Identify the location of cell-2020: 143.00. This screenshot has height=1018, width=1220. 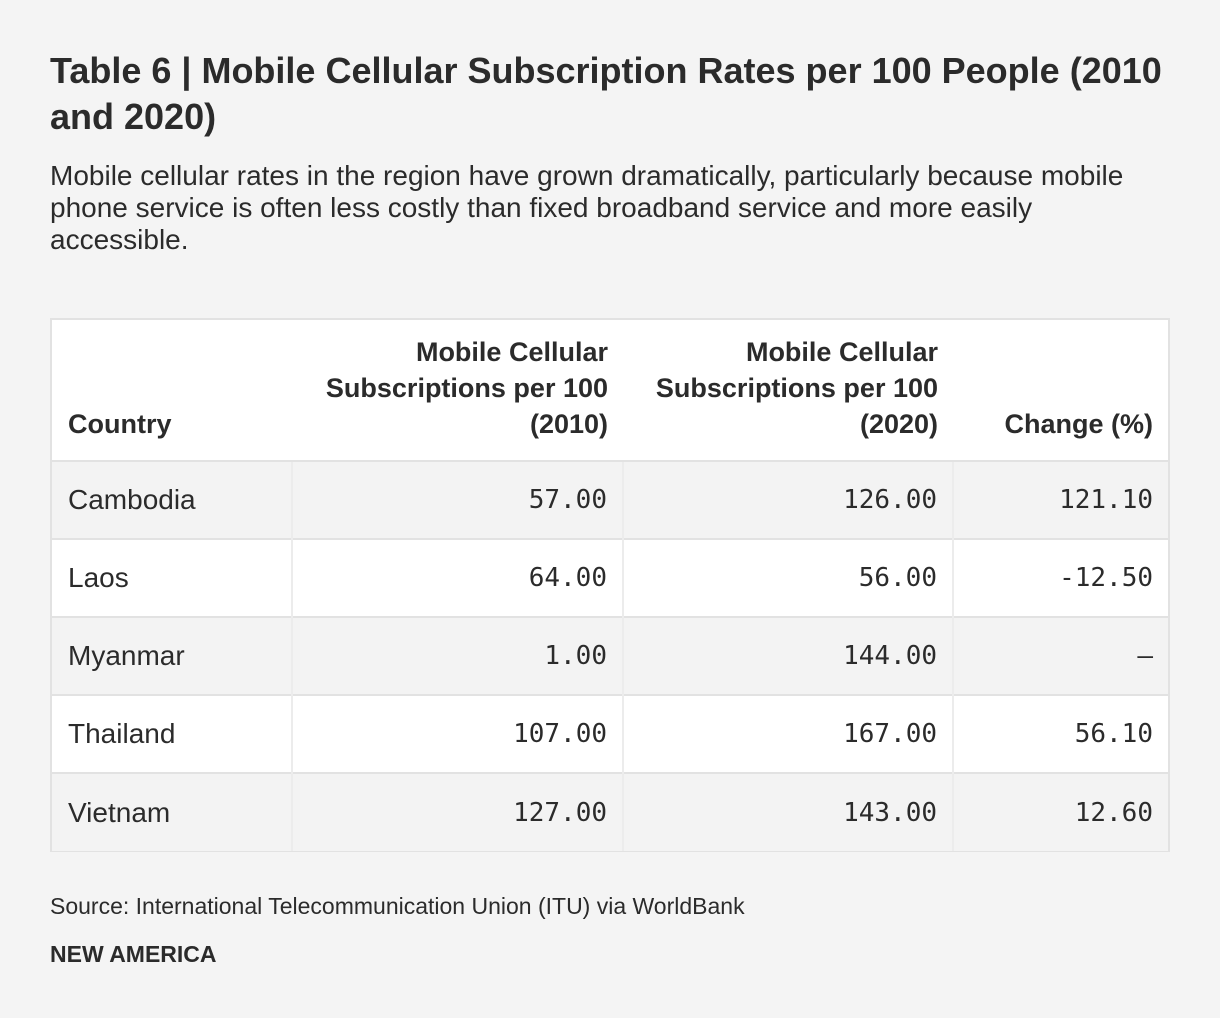
(787, 811).